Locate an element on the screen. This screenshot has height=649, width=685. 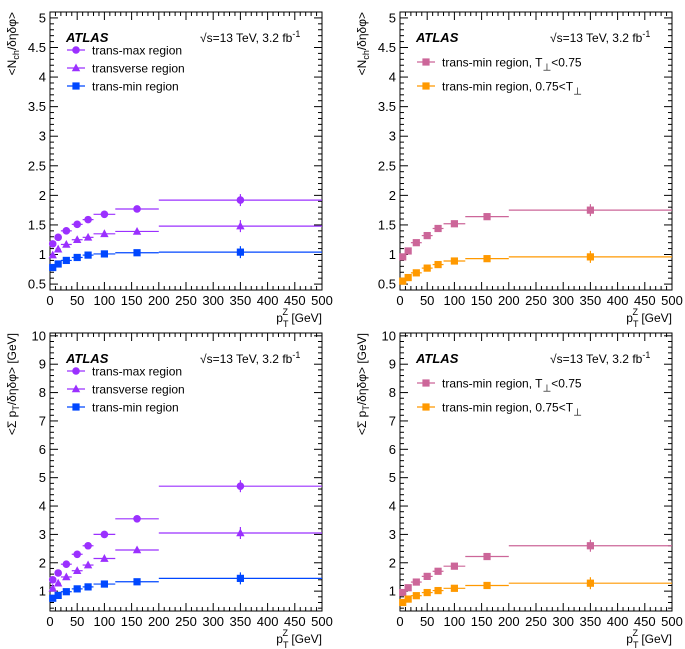
y-axis-title: <Nch/δηδφ> is located at coordinates (13, 43).